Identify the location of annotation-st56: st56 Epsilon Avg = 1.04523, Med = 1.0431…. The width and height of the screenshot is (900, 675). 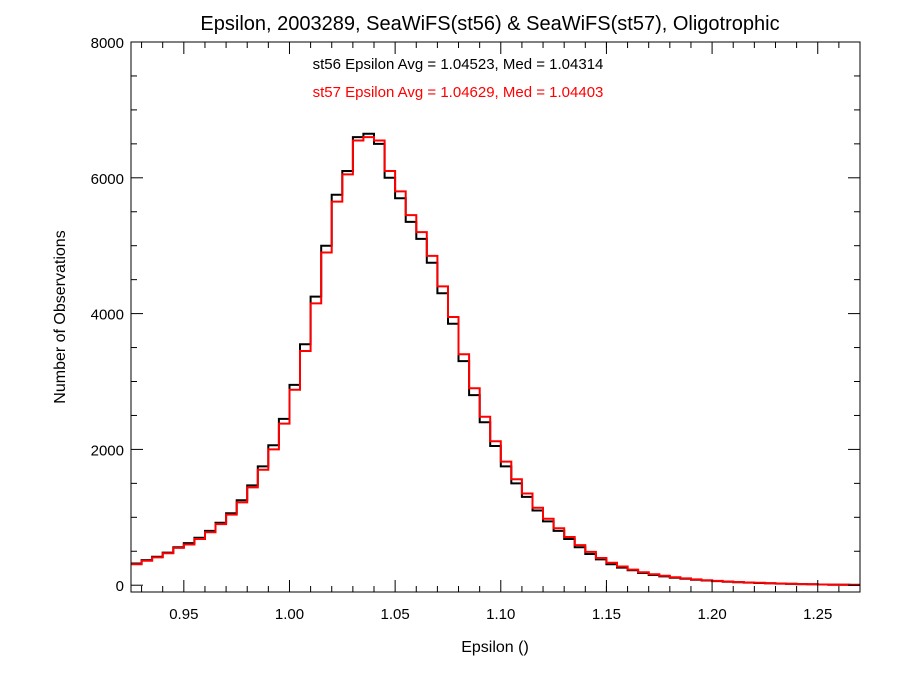
(458, 64).